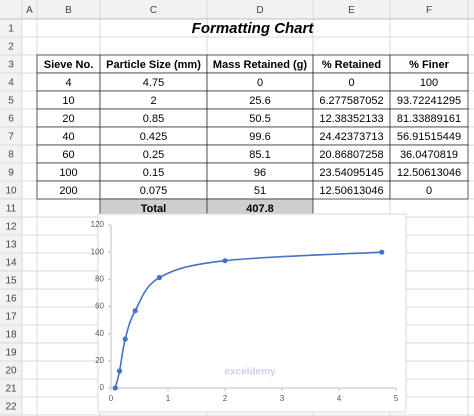  Describe the element at coordinates (11, 173) in the screenshot. I see `row-header: 9` at that location.